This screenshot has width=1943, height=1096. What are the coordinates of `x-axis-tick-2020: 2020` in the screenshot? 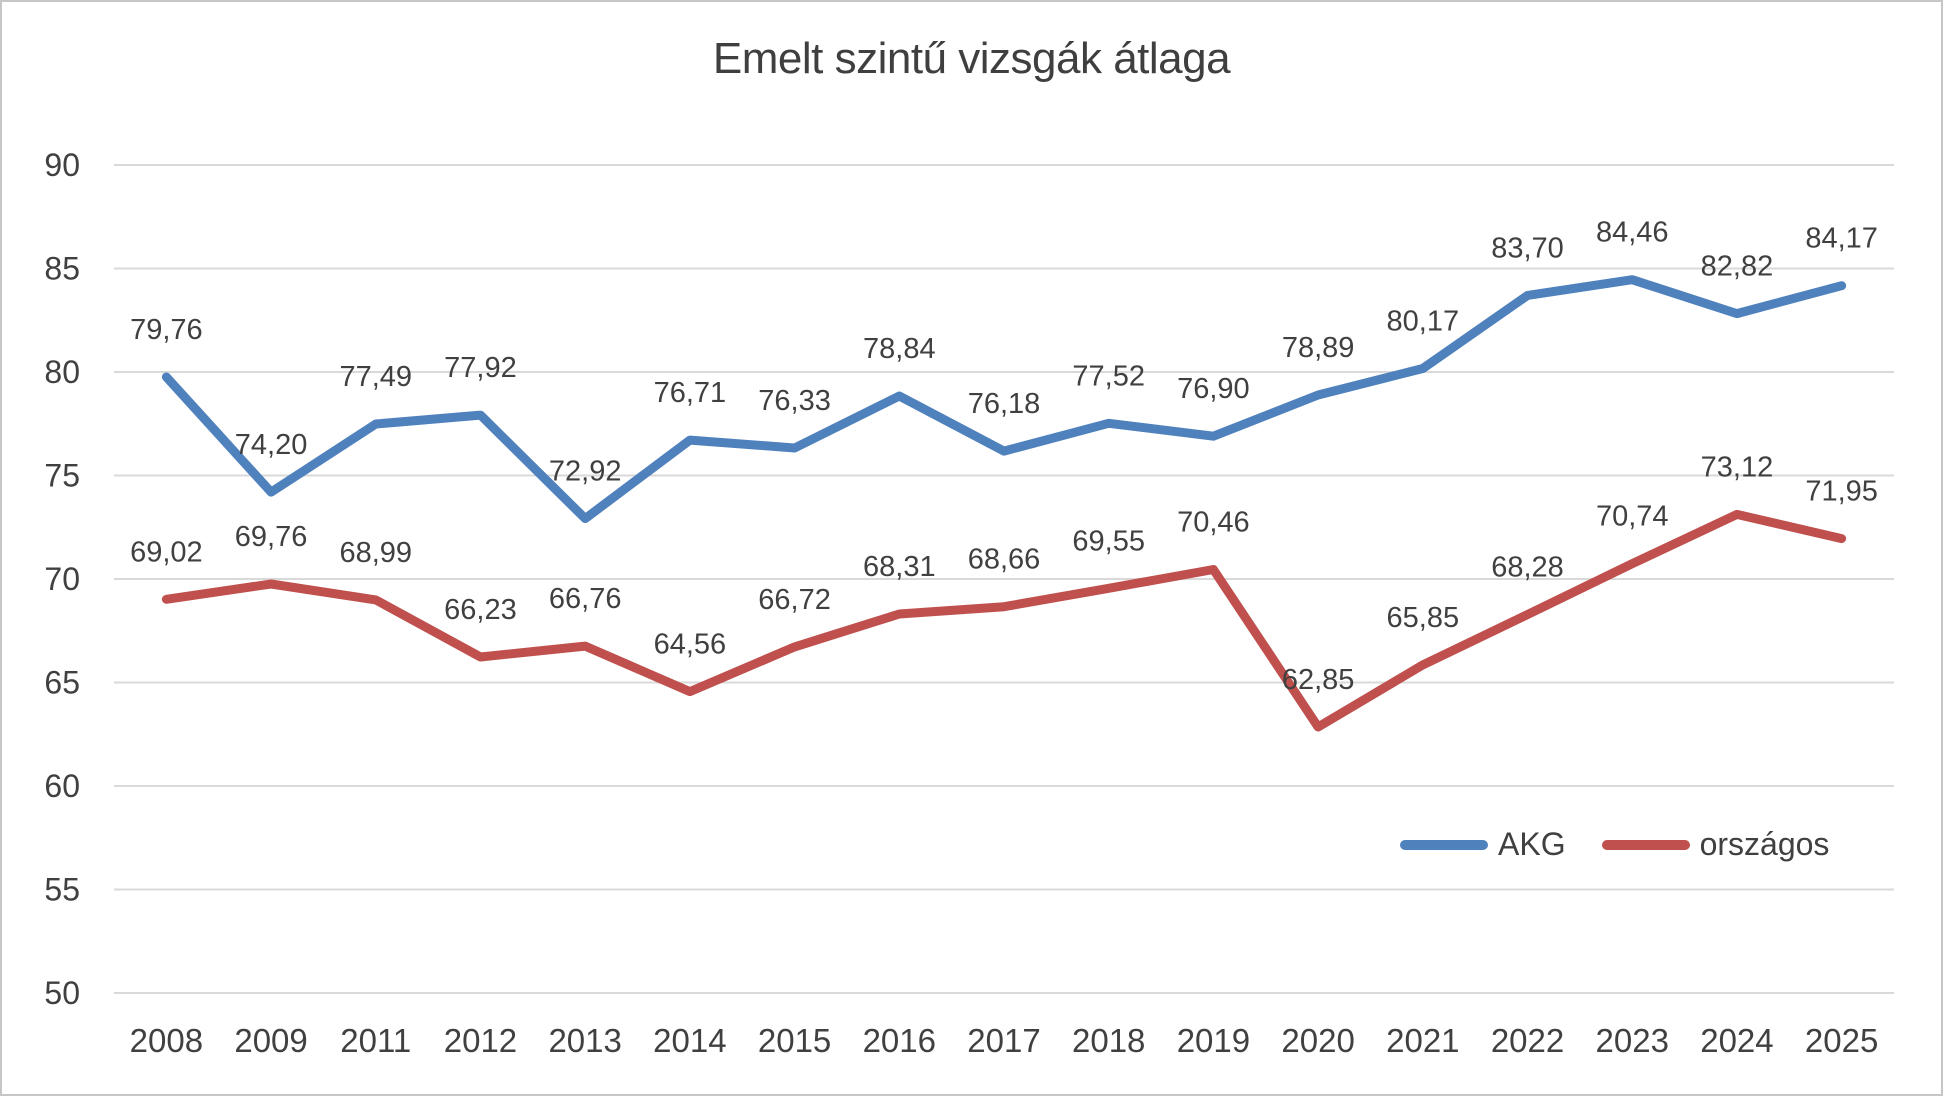 It's located at (1317, 1040).